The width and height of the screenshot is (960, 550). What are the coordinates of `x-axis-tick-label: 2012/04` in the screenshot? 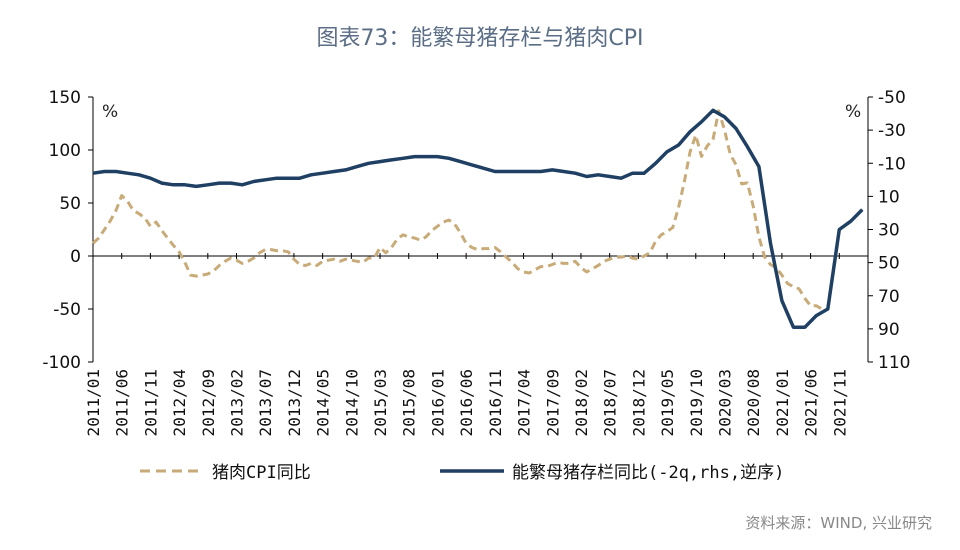 It's located at (179, 402).